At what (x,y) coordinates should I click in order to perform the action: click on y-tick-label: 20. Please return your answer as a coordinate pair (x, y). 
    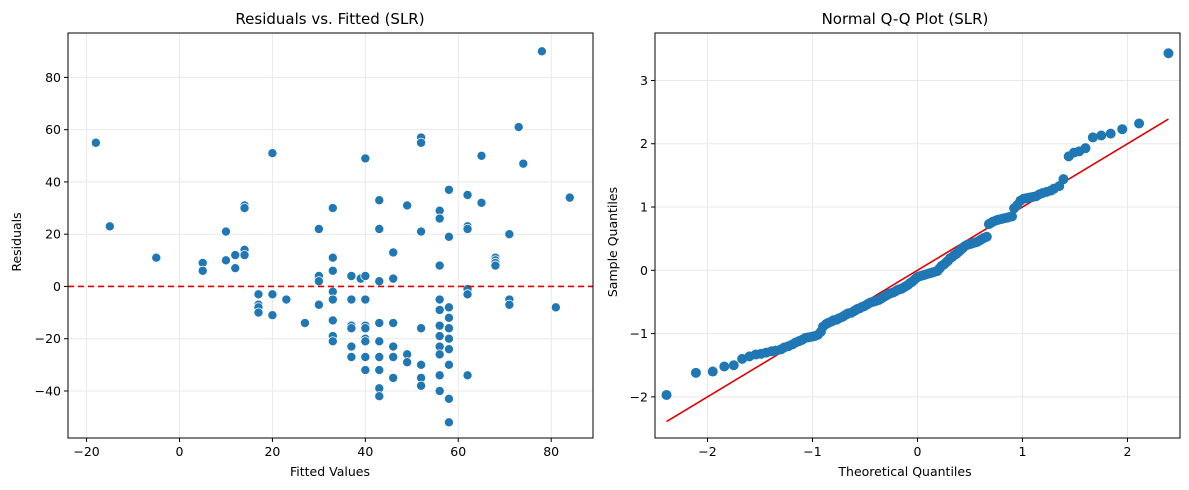
    Looking at the image, I should click on (53, 234).